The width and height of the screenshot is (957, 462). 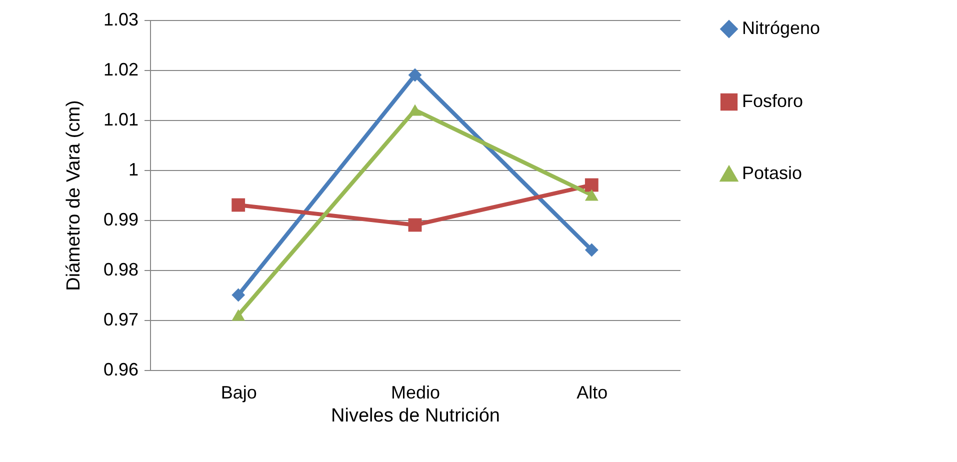 I want to click on y-tick-label: 1.01, so click(x=120, y=120).